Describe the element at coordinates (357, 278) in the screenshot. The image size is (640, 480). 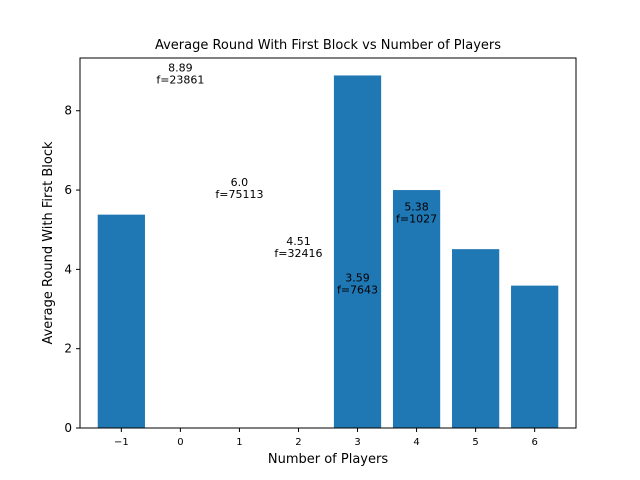
I see `annotation-value-3: 3.59` at that location.